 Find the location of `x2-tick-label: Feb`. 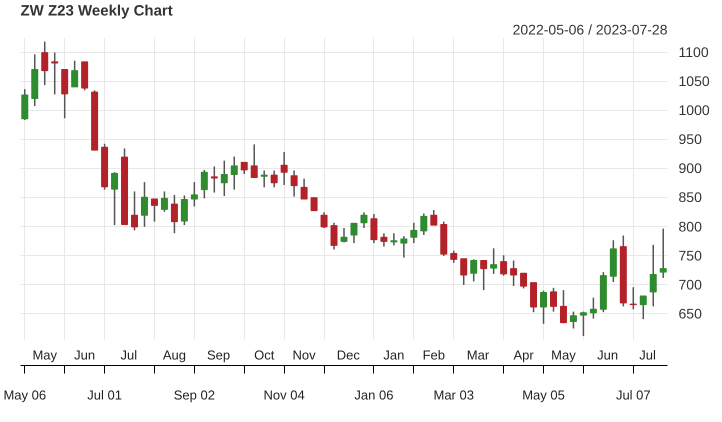

x2-tick-label: Feb is located at coordinates (433, 355).